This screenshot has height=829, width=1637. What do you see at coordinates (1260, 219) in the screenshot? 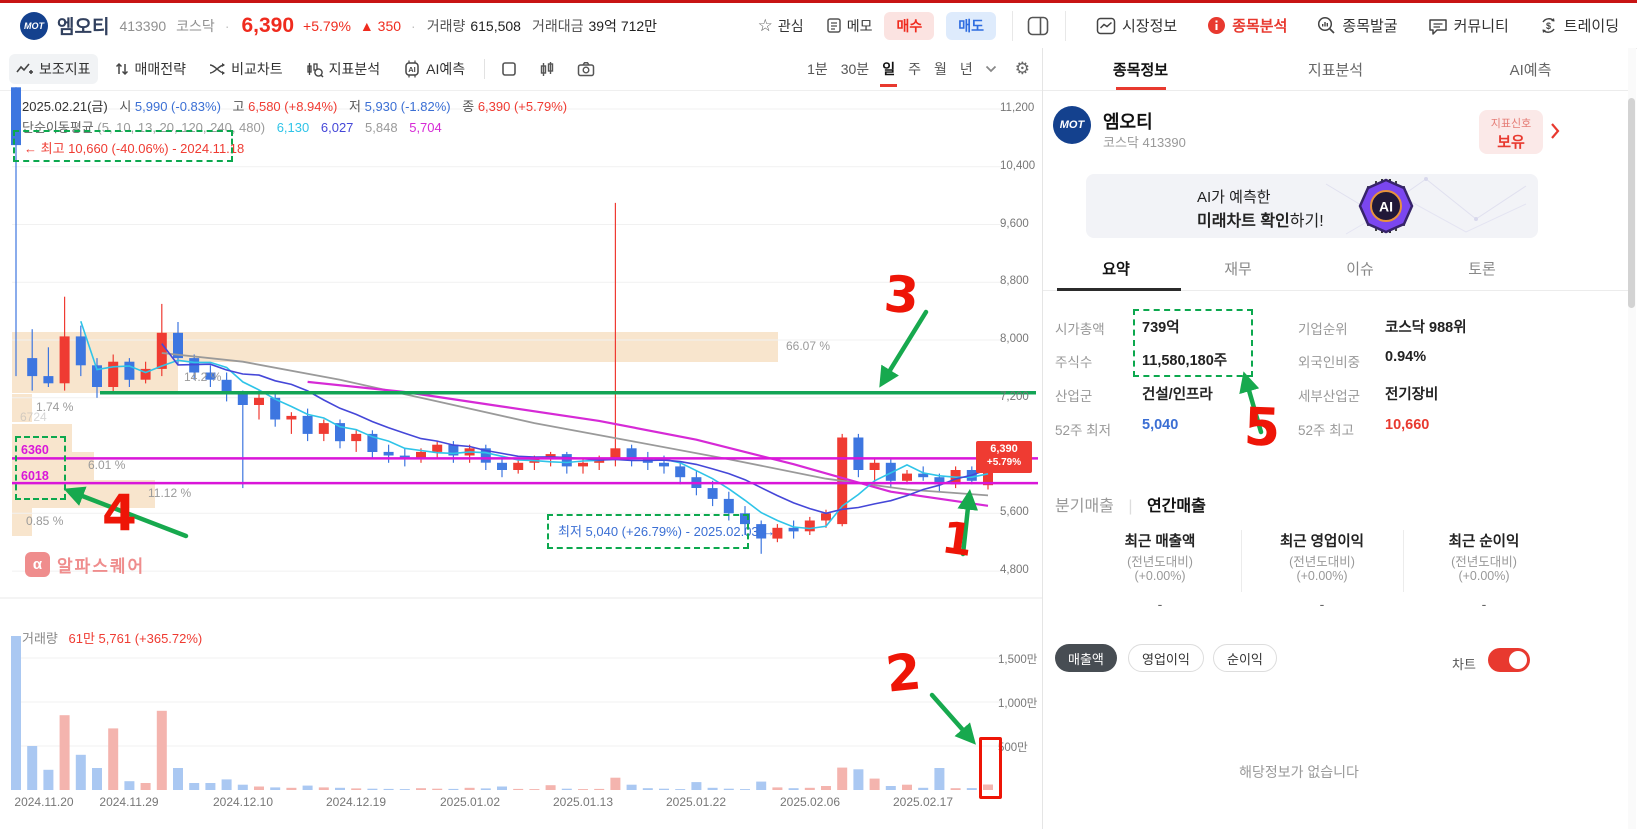
I see `ai-banner-line2: 미래차트 확인하기!` at bounding box center [1260, 219].